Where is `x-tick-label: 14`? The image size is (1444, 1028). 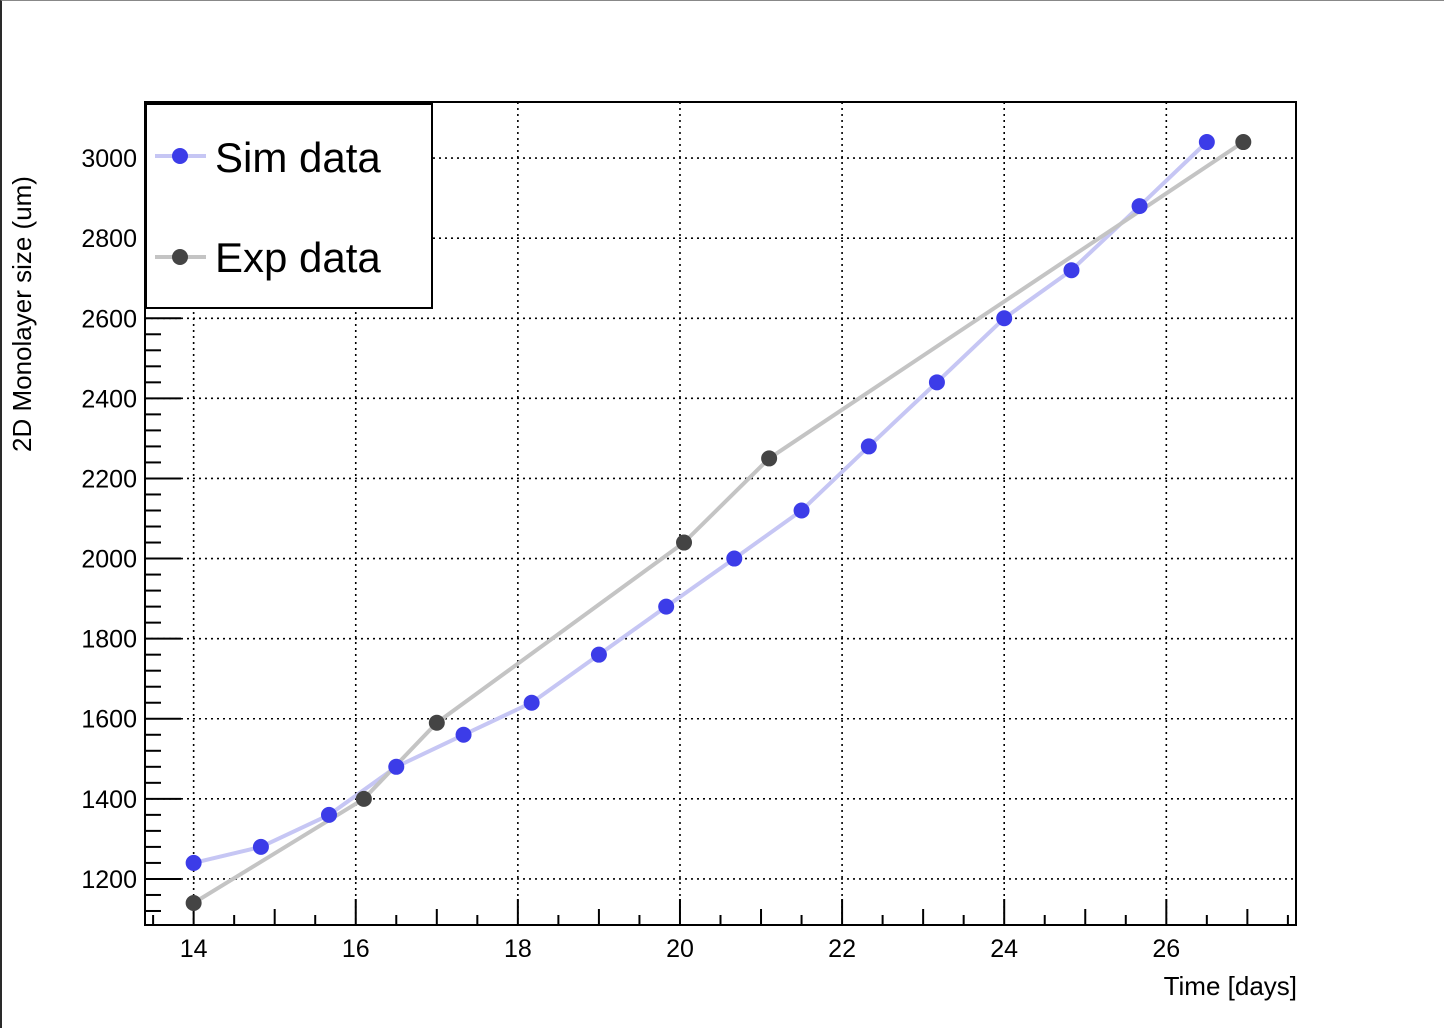 x-tick-label: 14 is located at coordinates (194, 949).